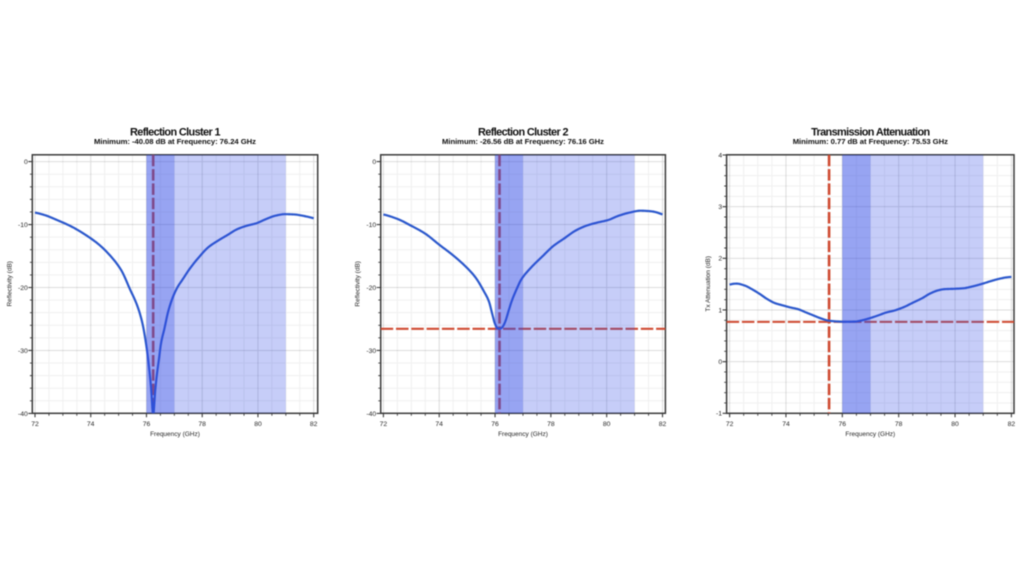  What do you see at coordinates (719, 414) in the screenshot?
I see `svg-text: -1` at bounding box center [719, 414].